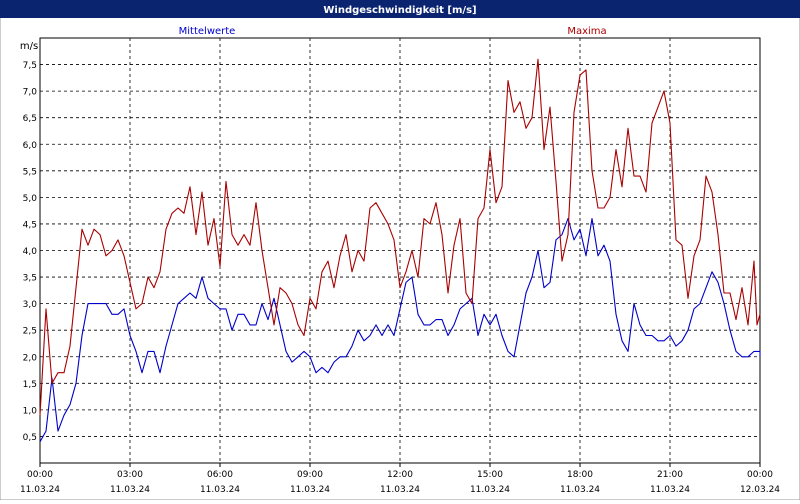  What do you see at coordinates (30, 332) in the screenshot?
I see `y-tick-label: 2,5` at bounding box center [30, 332].